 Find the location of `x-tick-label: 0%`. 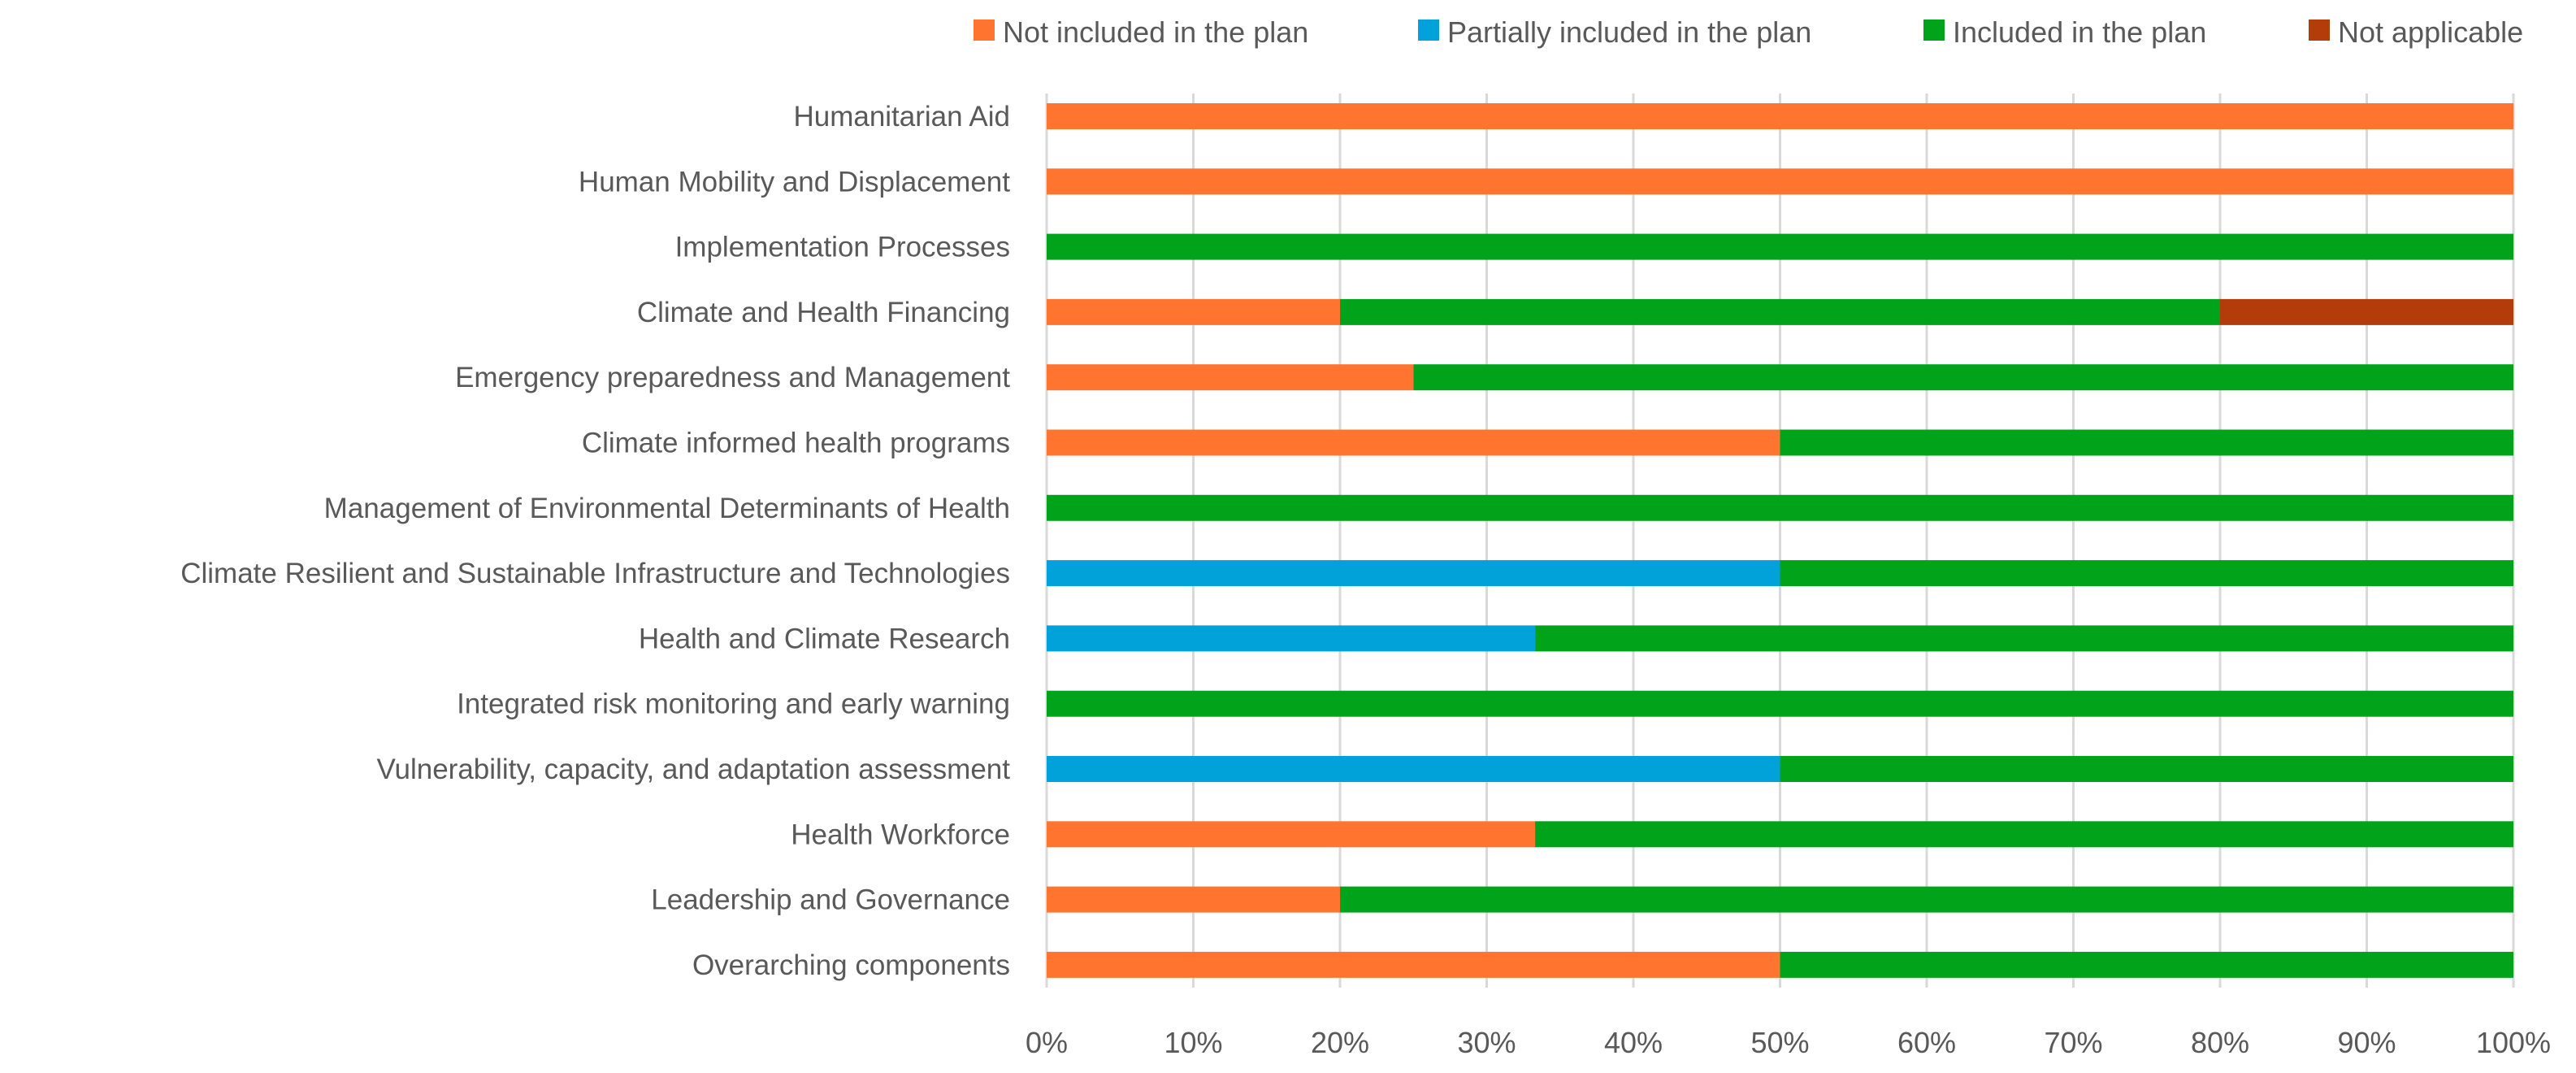

x-tick-label: 0% is located at coordinates (1047, 1042).